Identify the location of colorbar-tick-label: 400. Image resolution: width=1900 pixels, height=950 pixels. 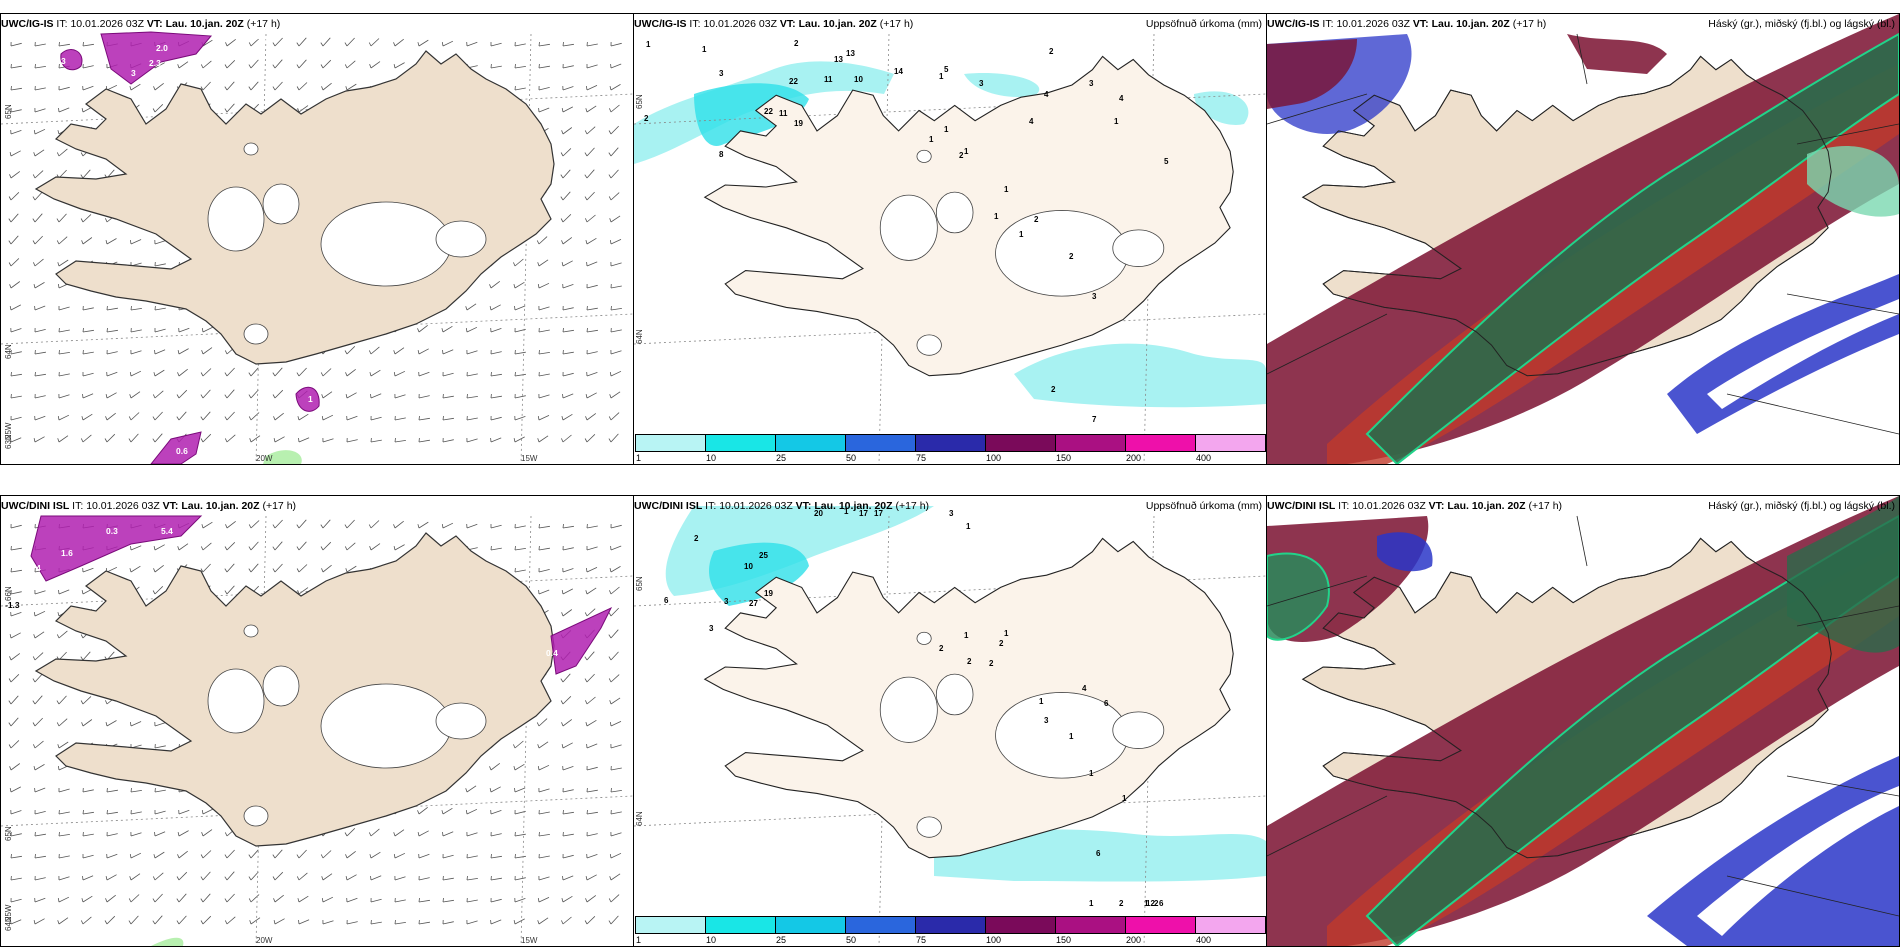
(1204, 458).